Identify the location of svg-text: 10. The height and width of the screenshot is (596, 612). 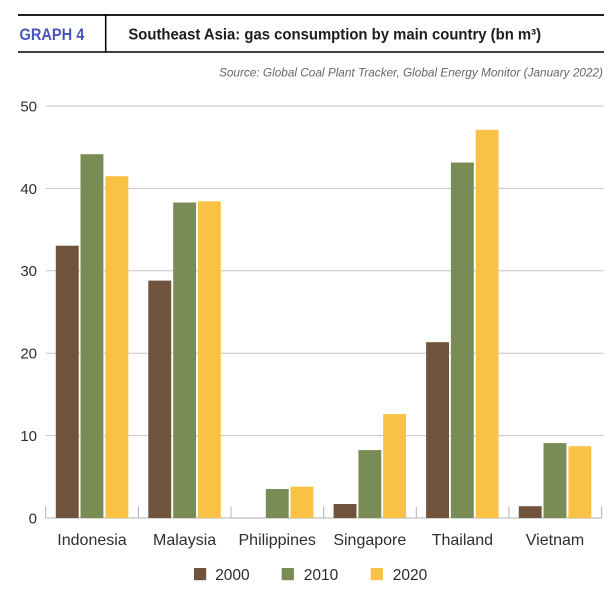
(28, 436).